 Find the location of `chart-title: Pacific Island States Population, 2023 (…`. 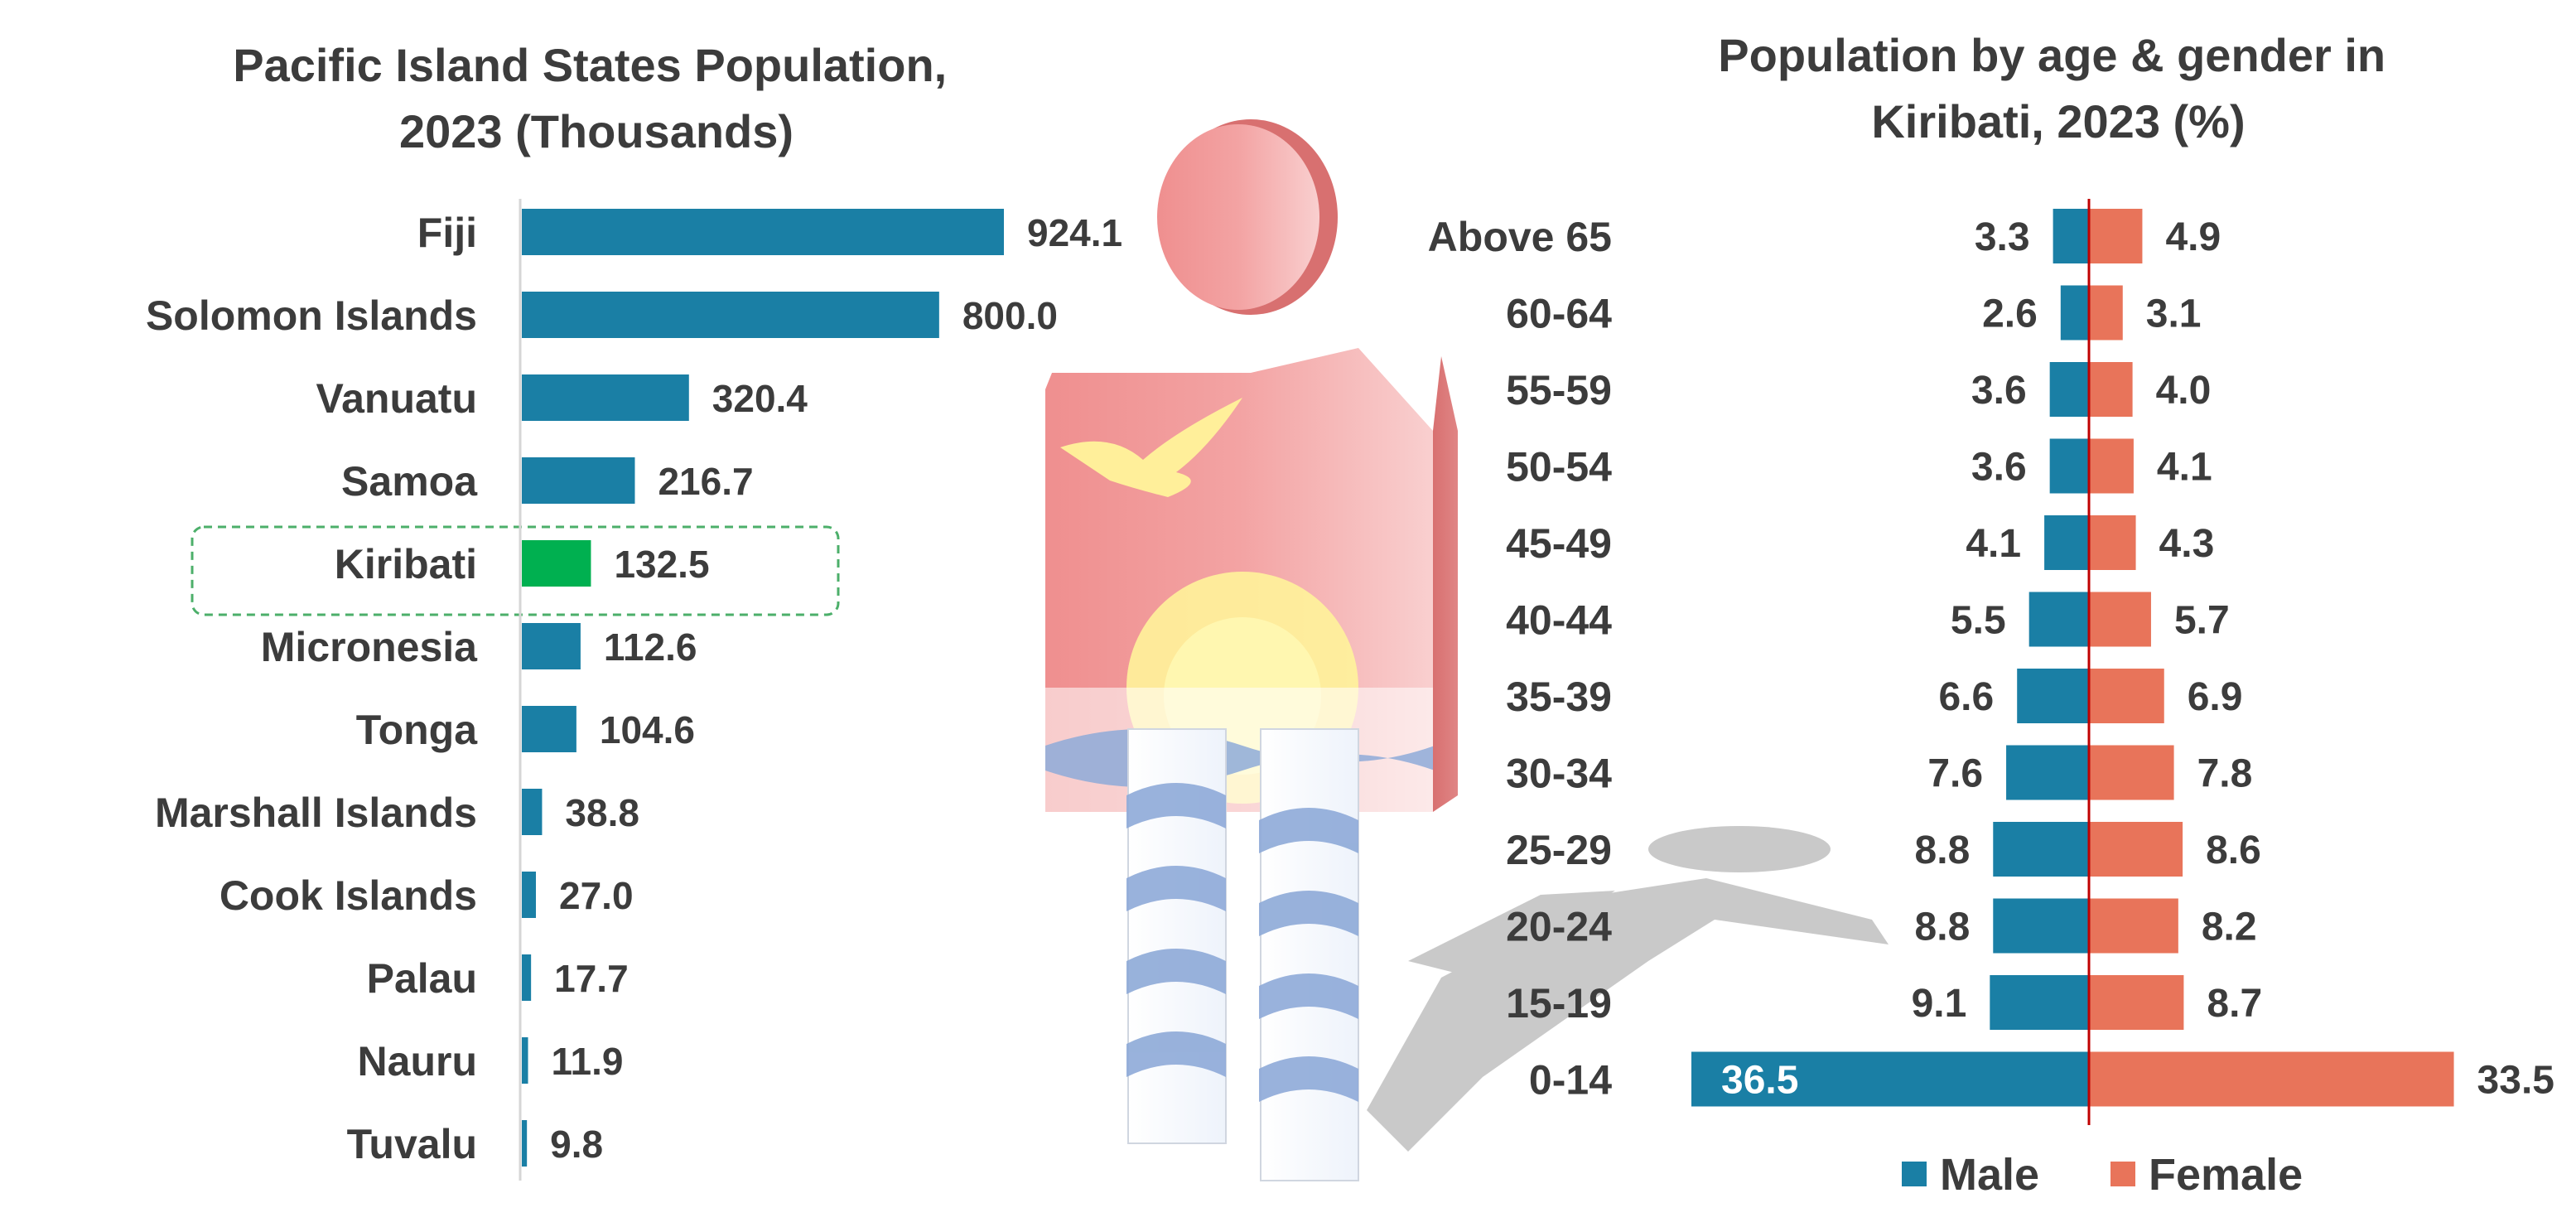

chart-title: Pacific Island States Population, 2023 (… is located at coordinates (596, 98).